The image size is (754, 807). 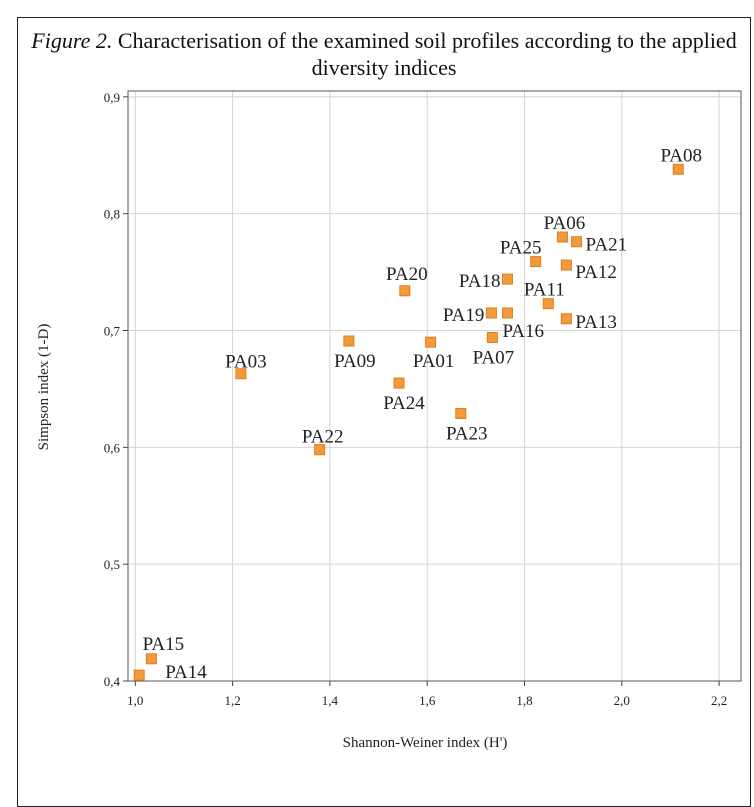 What do you see at coordinates (521, 248) in the screenshot?
I see `point-label: PA25` at bounding box center [521, 248].